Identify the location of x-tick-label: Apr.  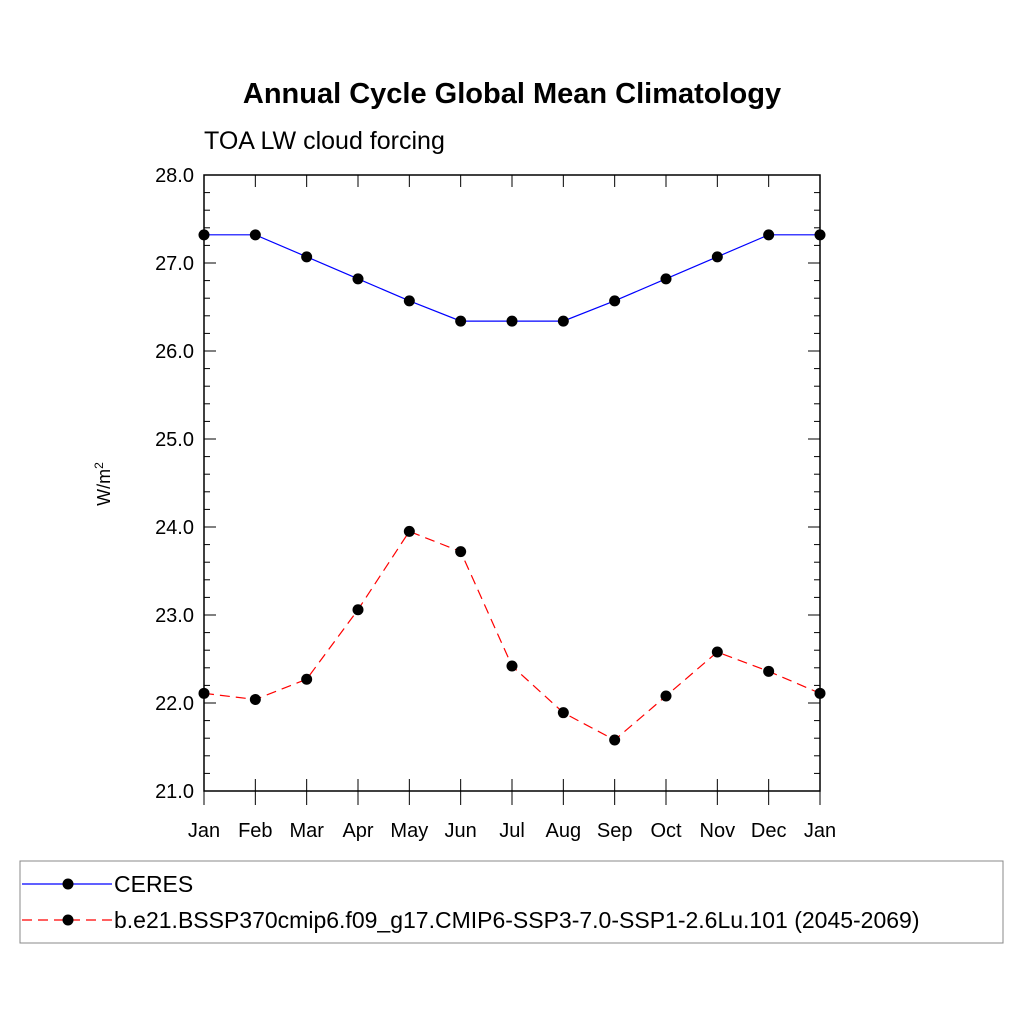
(357, 831).